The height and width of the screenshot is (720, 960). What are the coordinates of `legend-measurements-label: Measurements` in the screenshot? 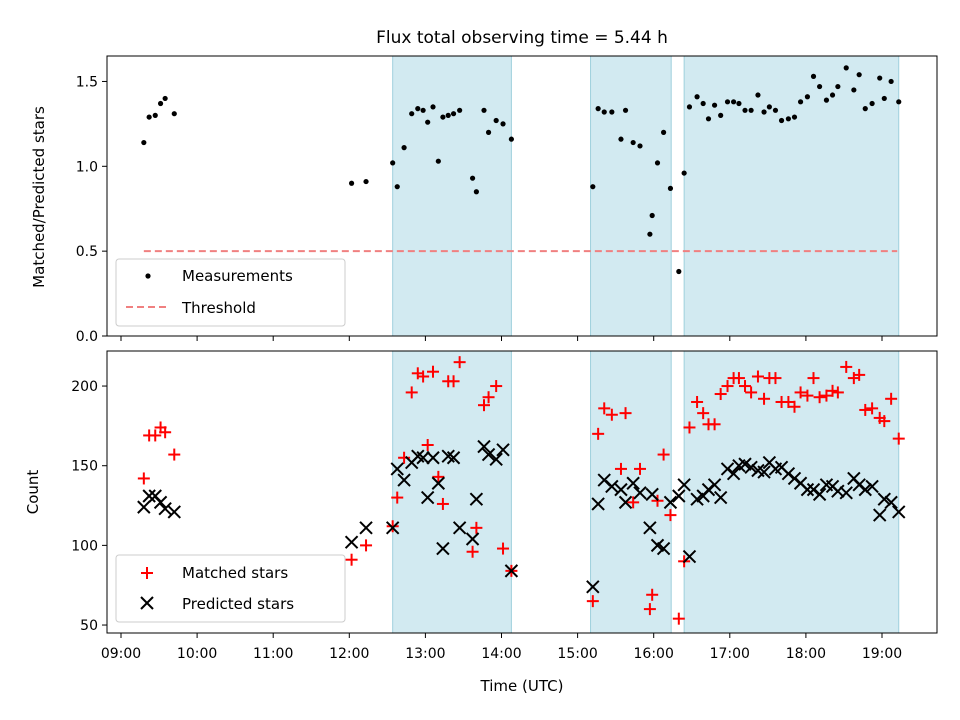 It's located at (237, 276).